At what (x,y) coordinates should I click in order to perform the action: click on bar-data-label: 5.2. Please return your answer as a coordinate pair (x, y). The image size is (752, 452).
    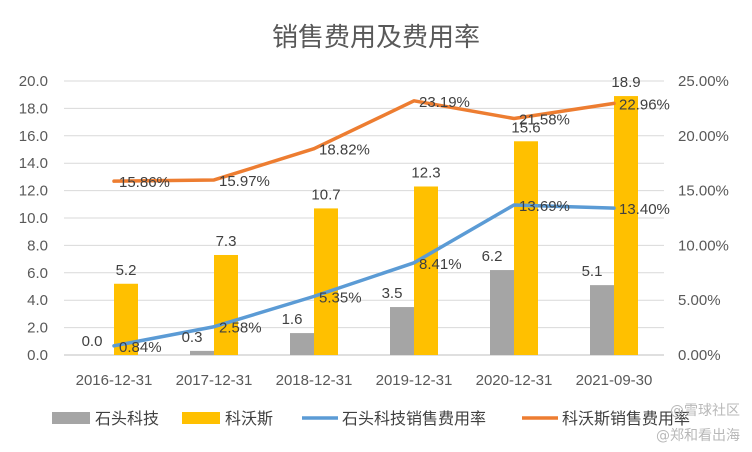
    Looking at the image, I should click on (126, 270).